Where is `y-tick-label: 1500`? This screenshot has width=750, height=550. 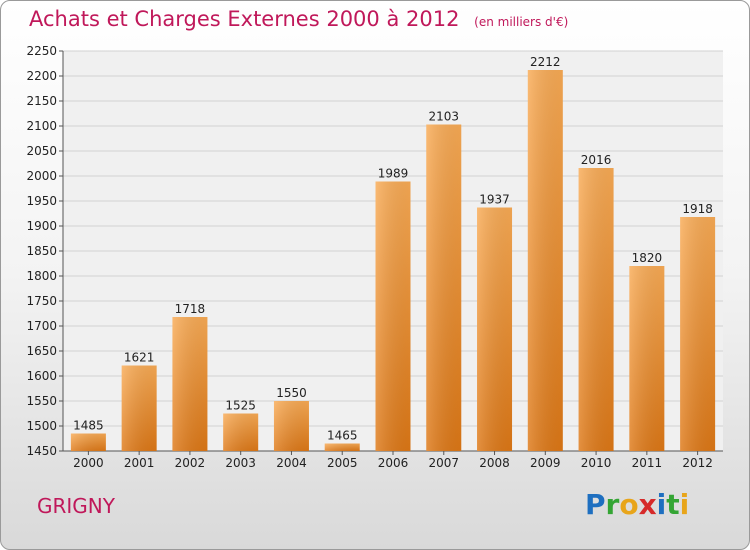 y-tick-label: 1500 is located at coordinates (41, 426).